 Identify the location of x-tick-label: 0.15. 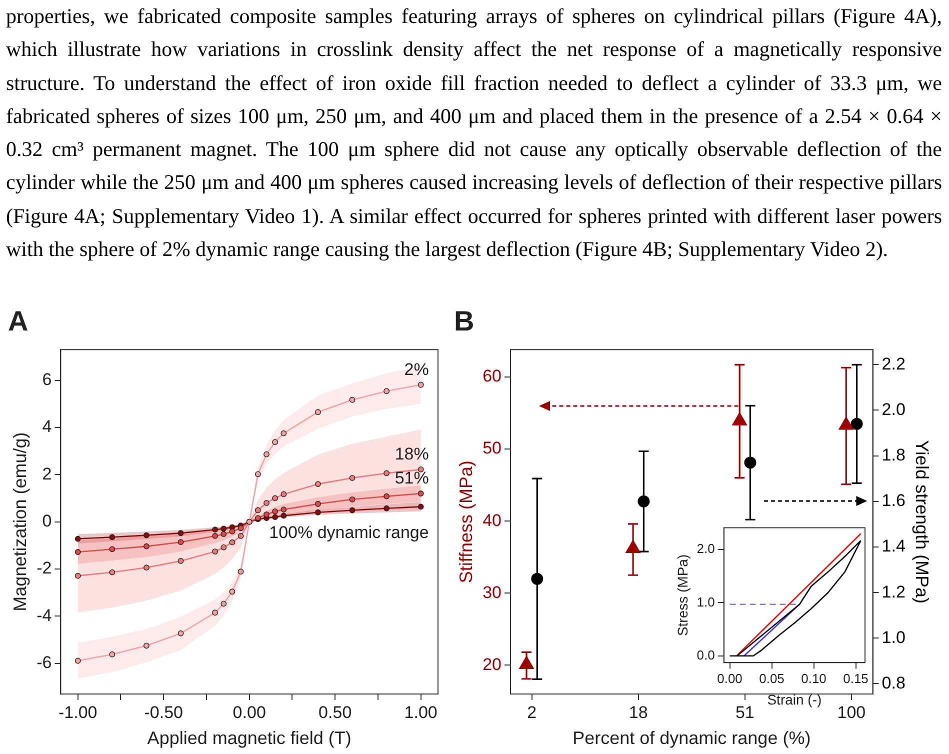
(855, 678).